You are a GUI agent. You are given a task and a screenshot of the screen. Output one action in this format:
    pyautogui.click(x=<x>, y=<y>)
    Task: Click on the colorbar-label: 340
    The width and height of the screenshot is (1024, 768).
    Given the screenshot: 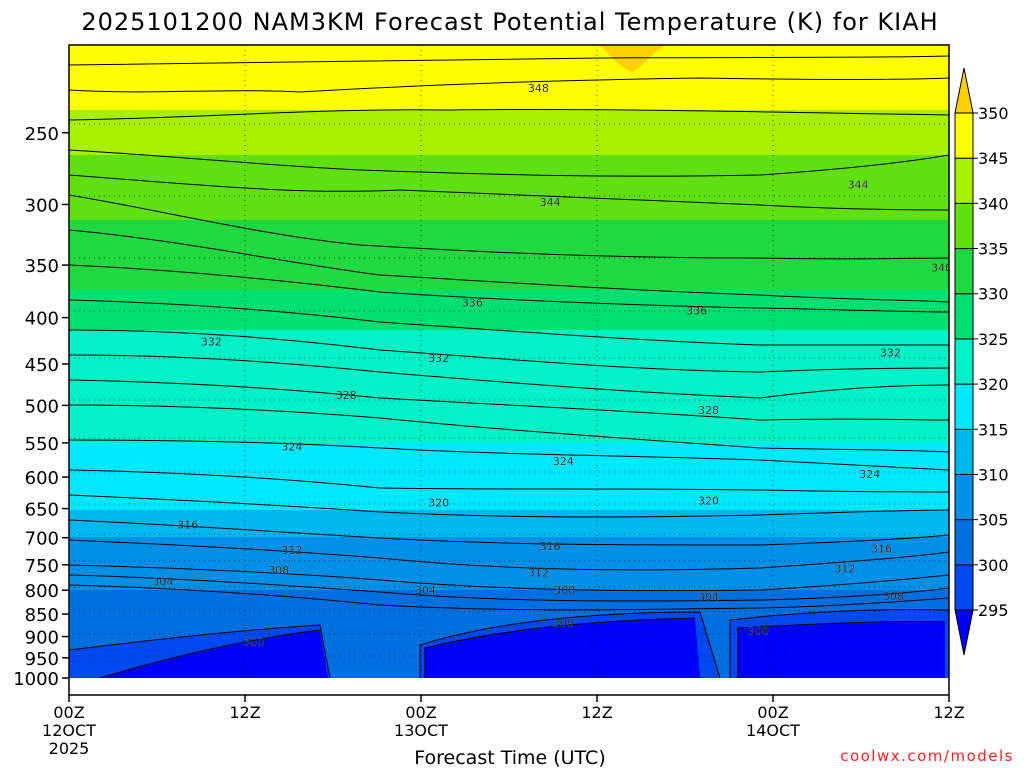 What is the action you would take?
    pyautogui.click(x=993, y=203)
    